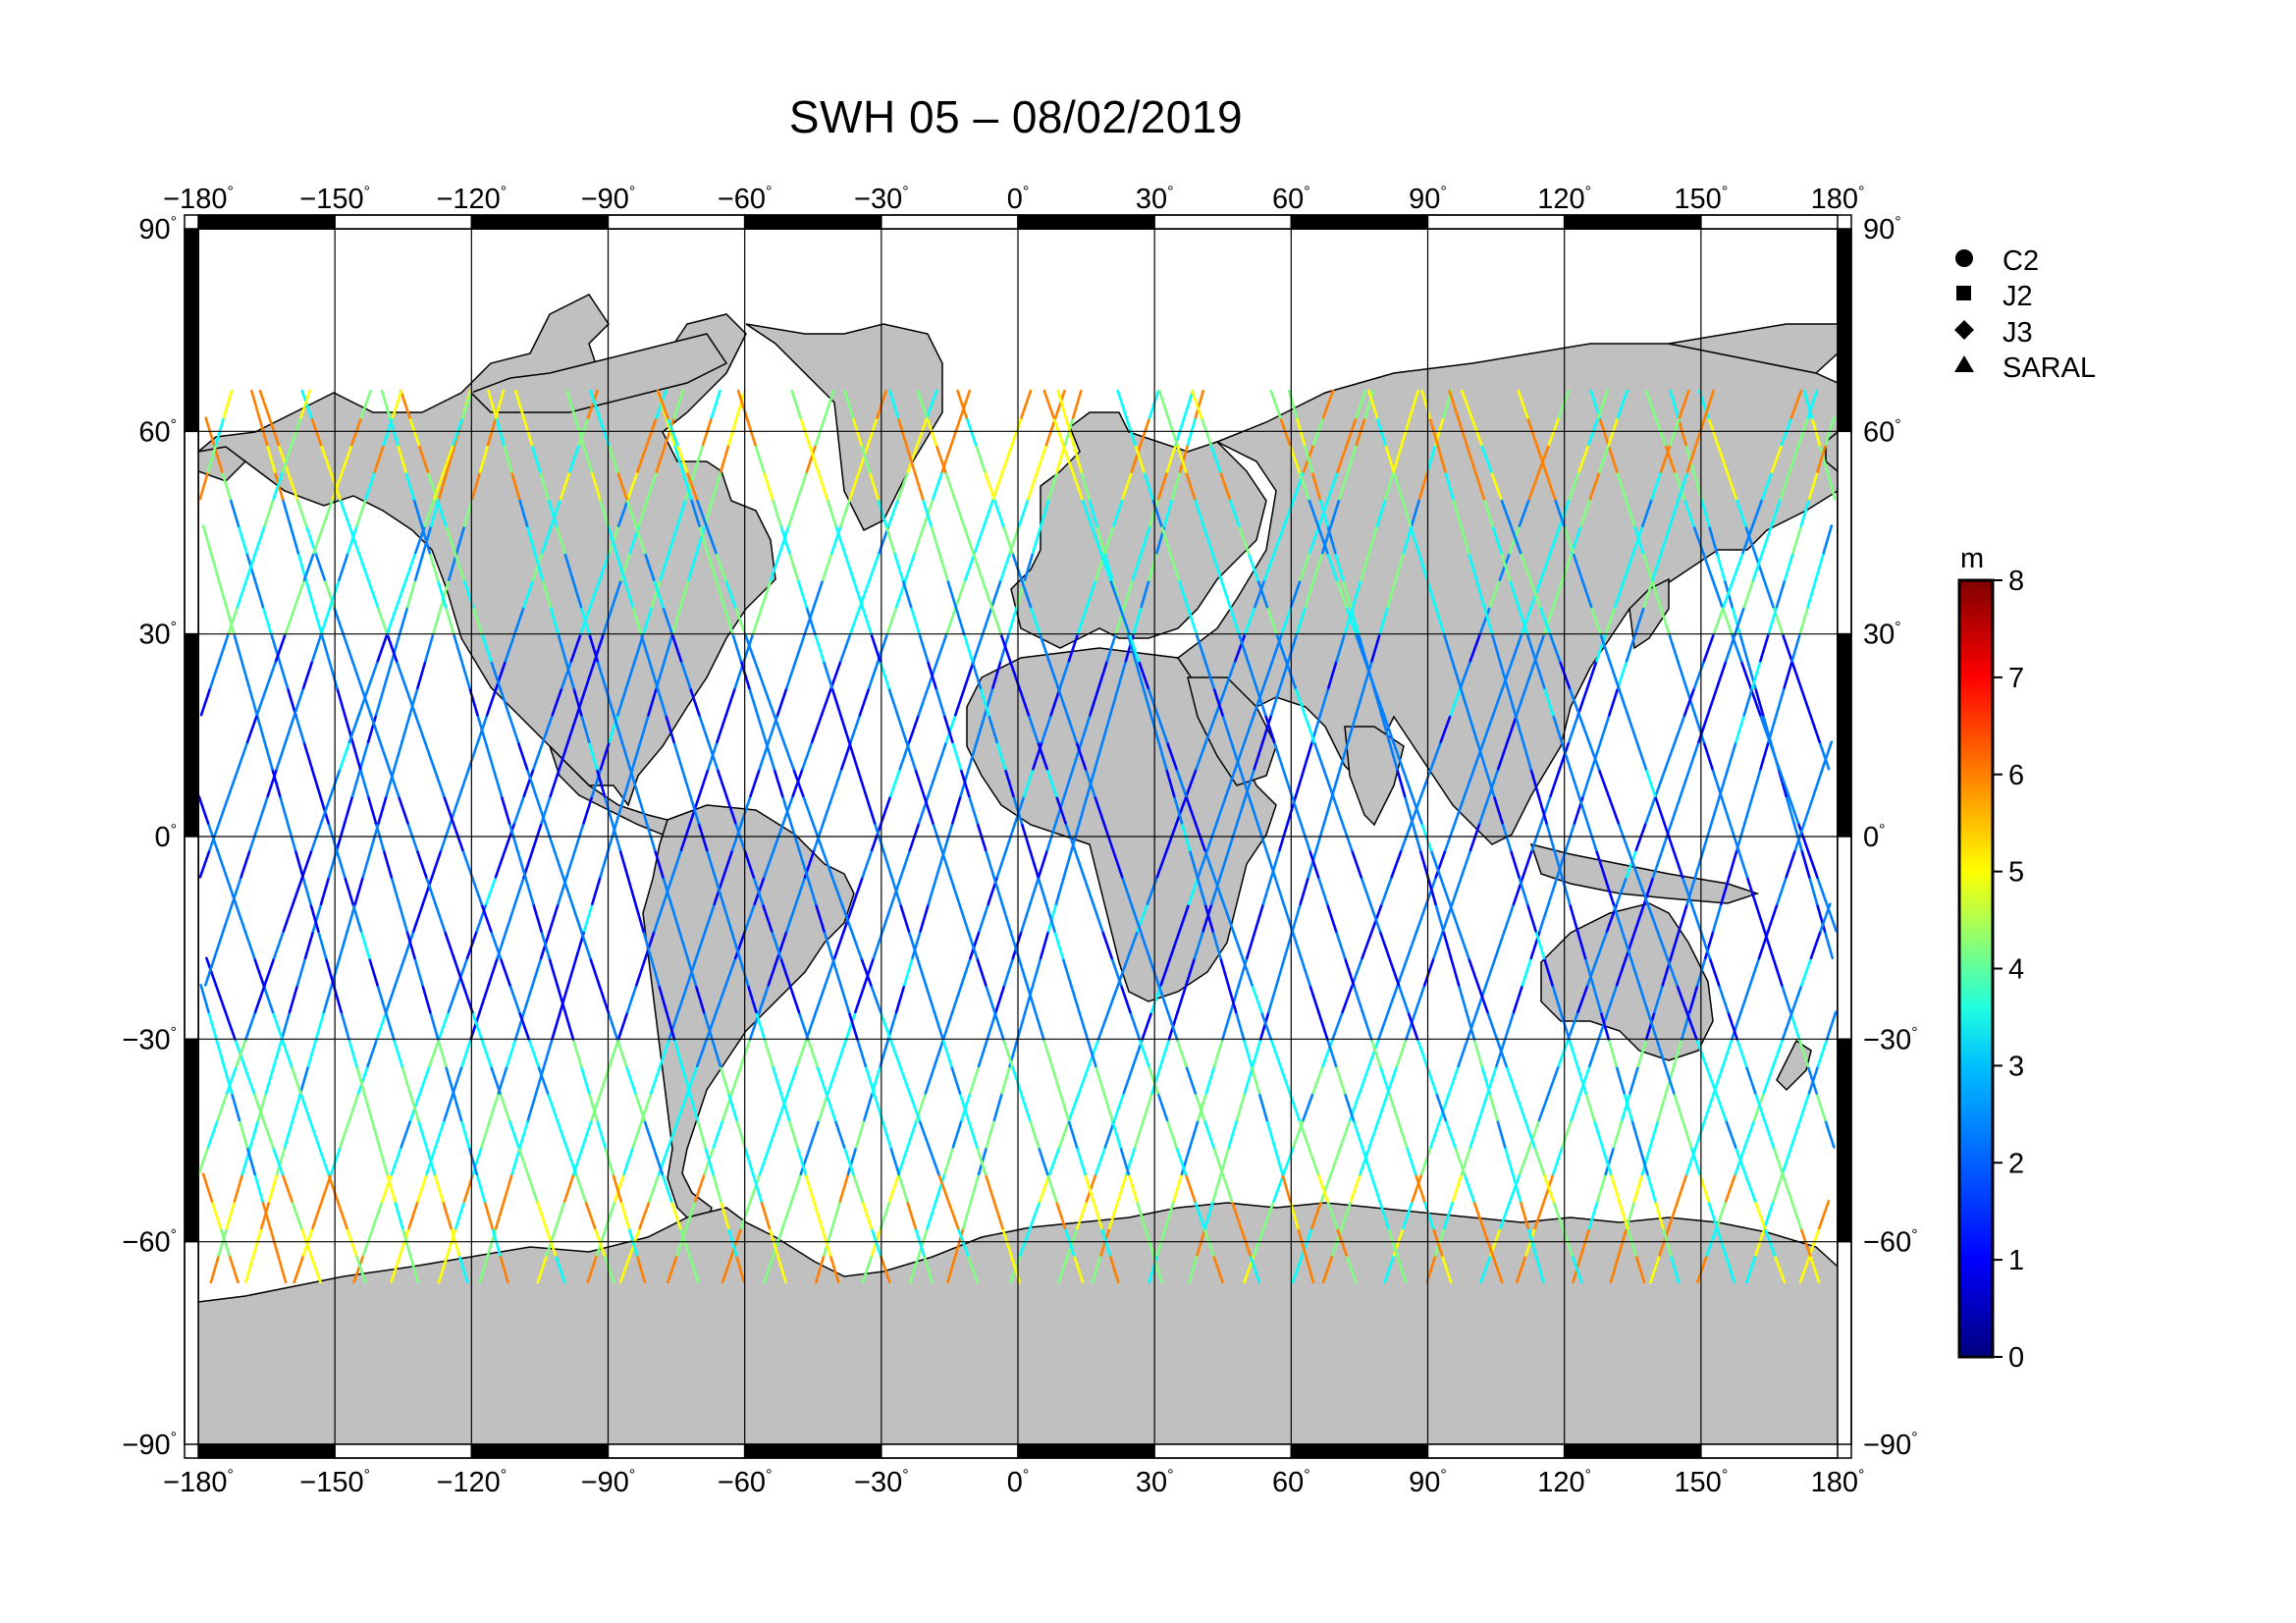  I want to click on land-india, so click(1374, 776).